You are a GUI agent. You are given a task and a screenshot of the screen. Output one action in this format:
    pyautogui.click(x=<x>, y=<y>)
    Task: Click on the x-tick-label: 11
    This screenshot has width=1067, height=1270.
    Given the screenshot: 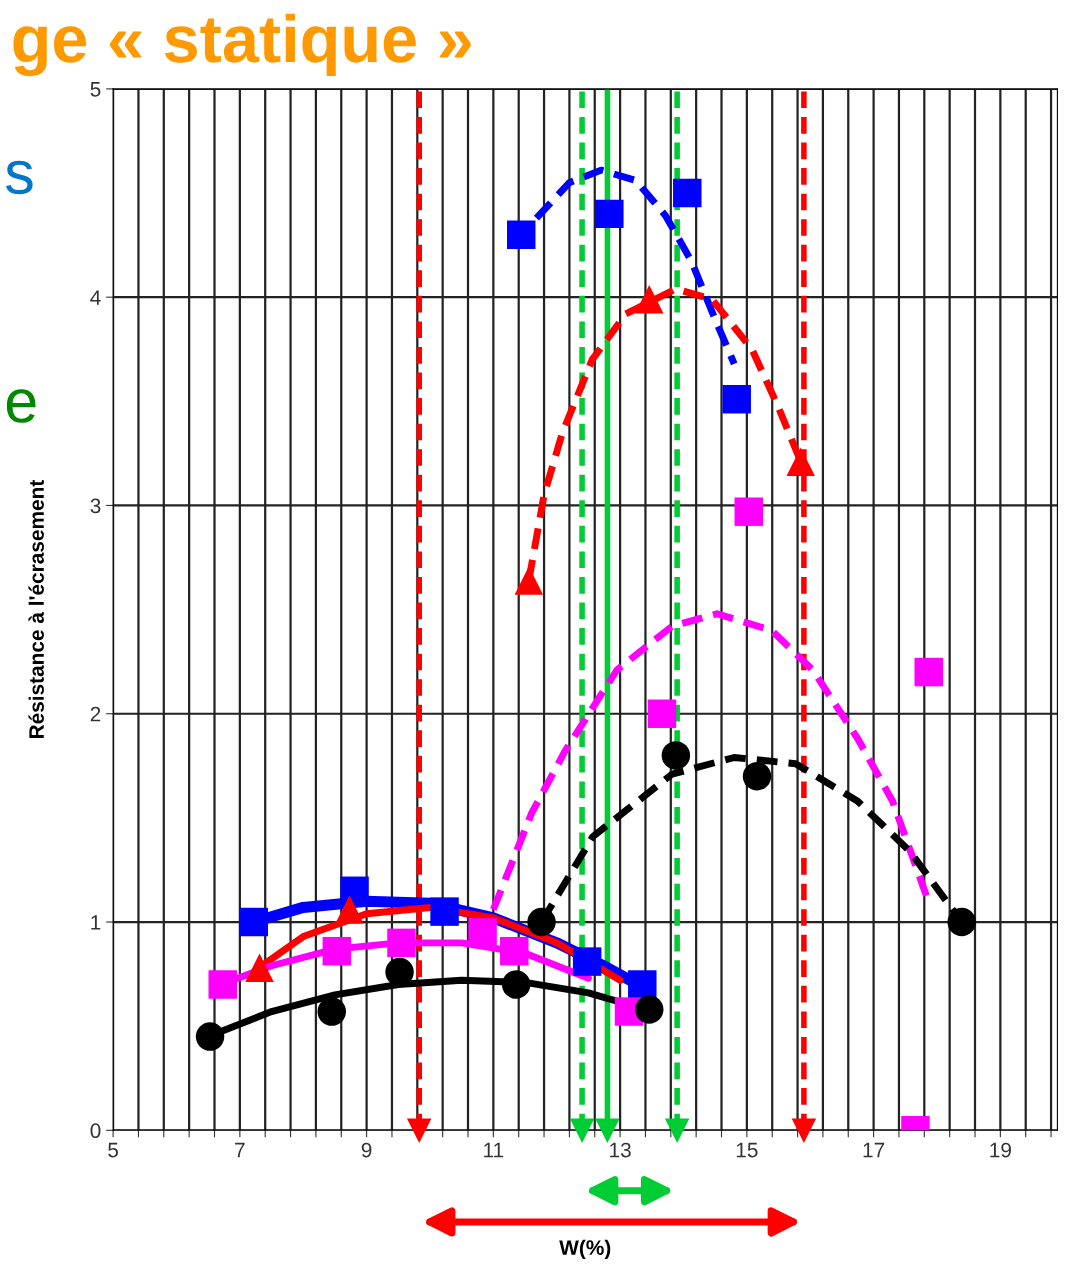 What is the action you would take?
    pyautogui.click(x=494, y=1150)
    